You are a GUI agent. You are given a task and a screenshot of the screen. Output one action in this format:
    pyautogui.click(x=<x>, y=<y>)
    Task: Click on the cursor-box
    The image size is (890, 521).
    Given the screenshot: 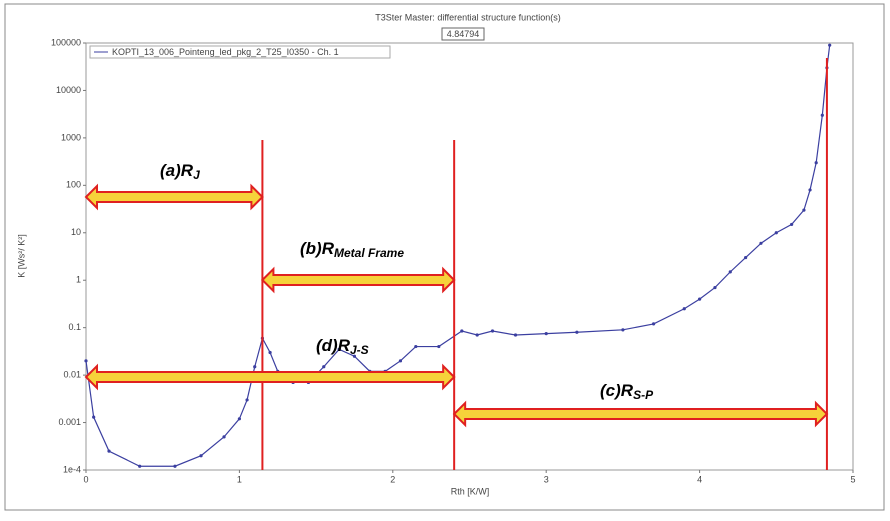 What is the action you would take?
    pyautogui.click(x=463, y=34)
    